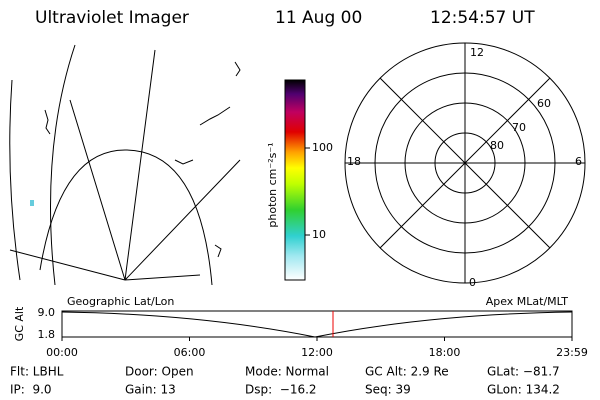  I want to click on info-field: GC Alt: 2.9 Re, so click(407, 372).